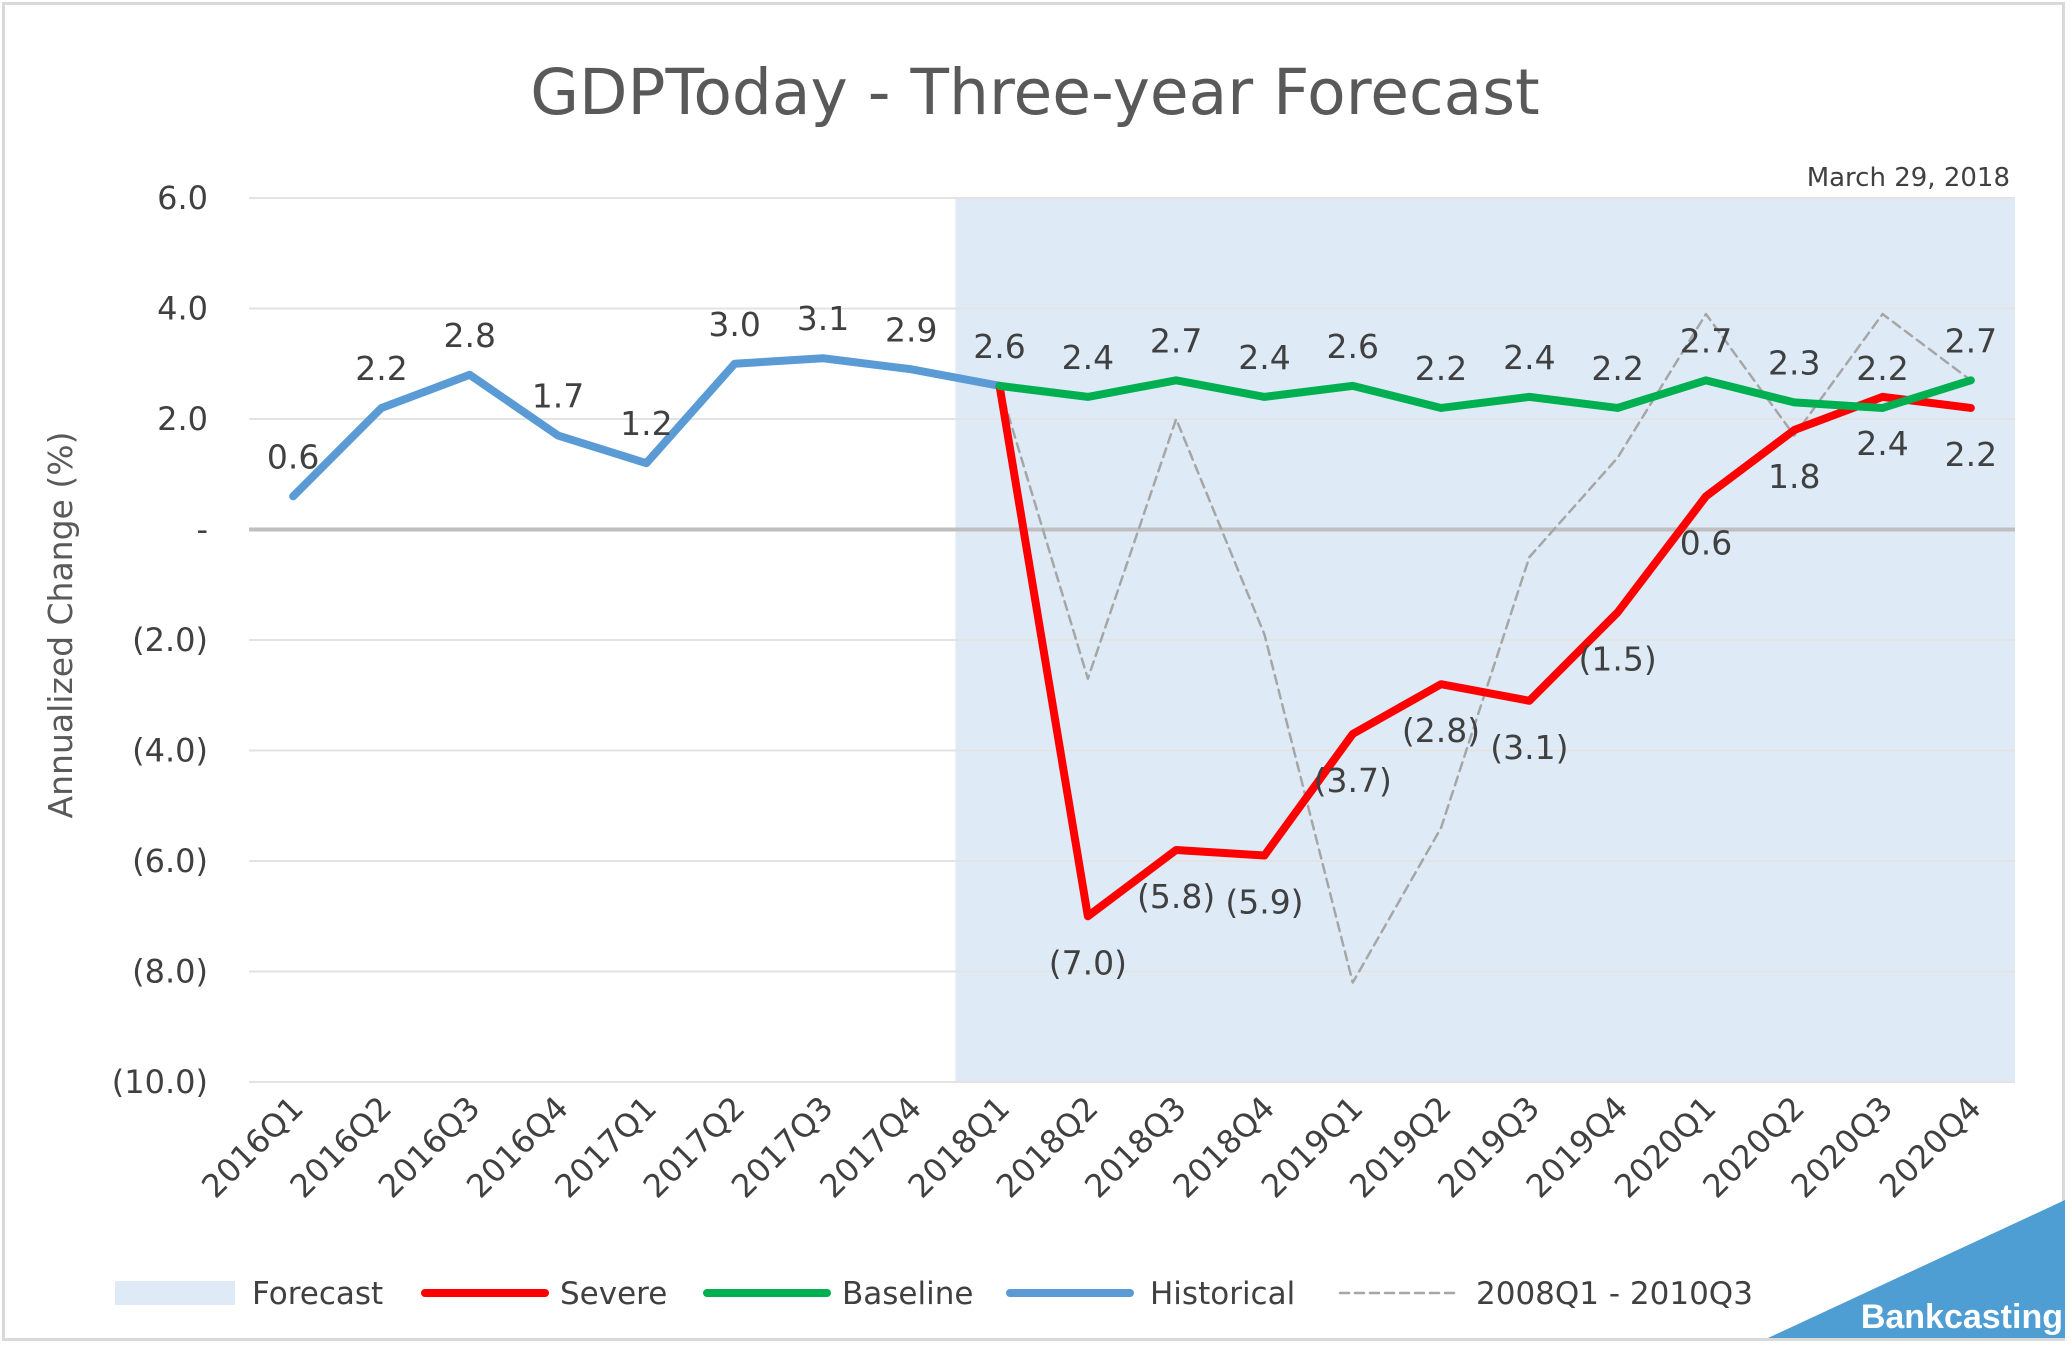  Describe the element at coordinates (1222, 1294) in the screenshot. I see `legend-label-historical: Historical` at that location.